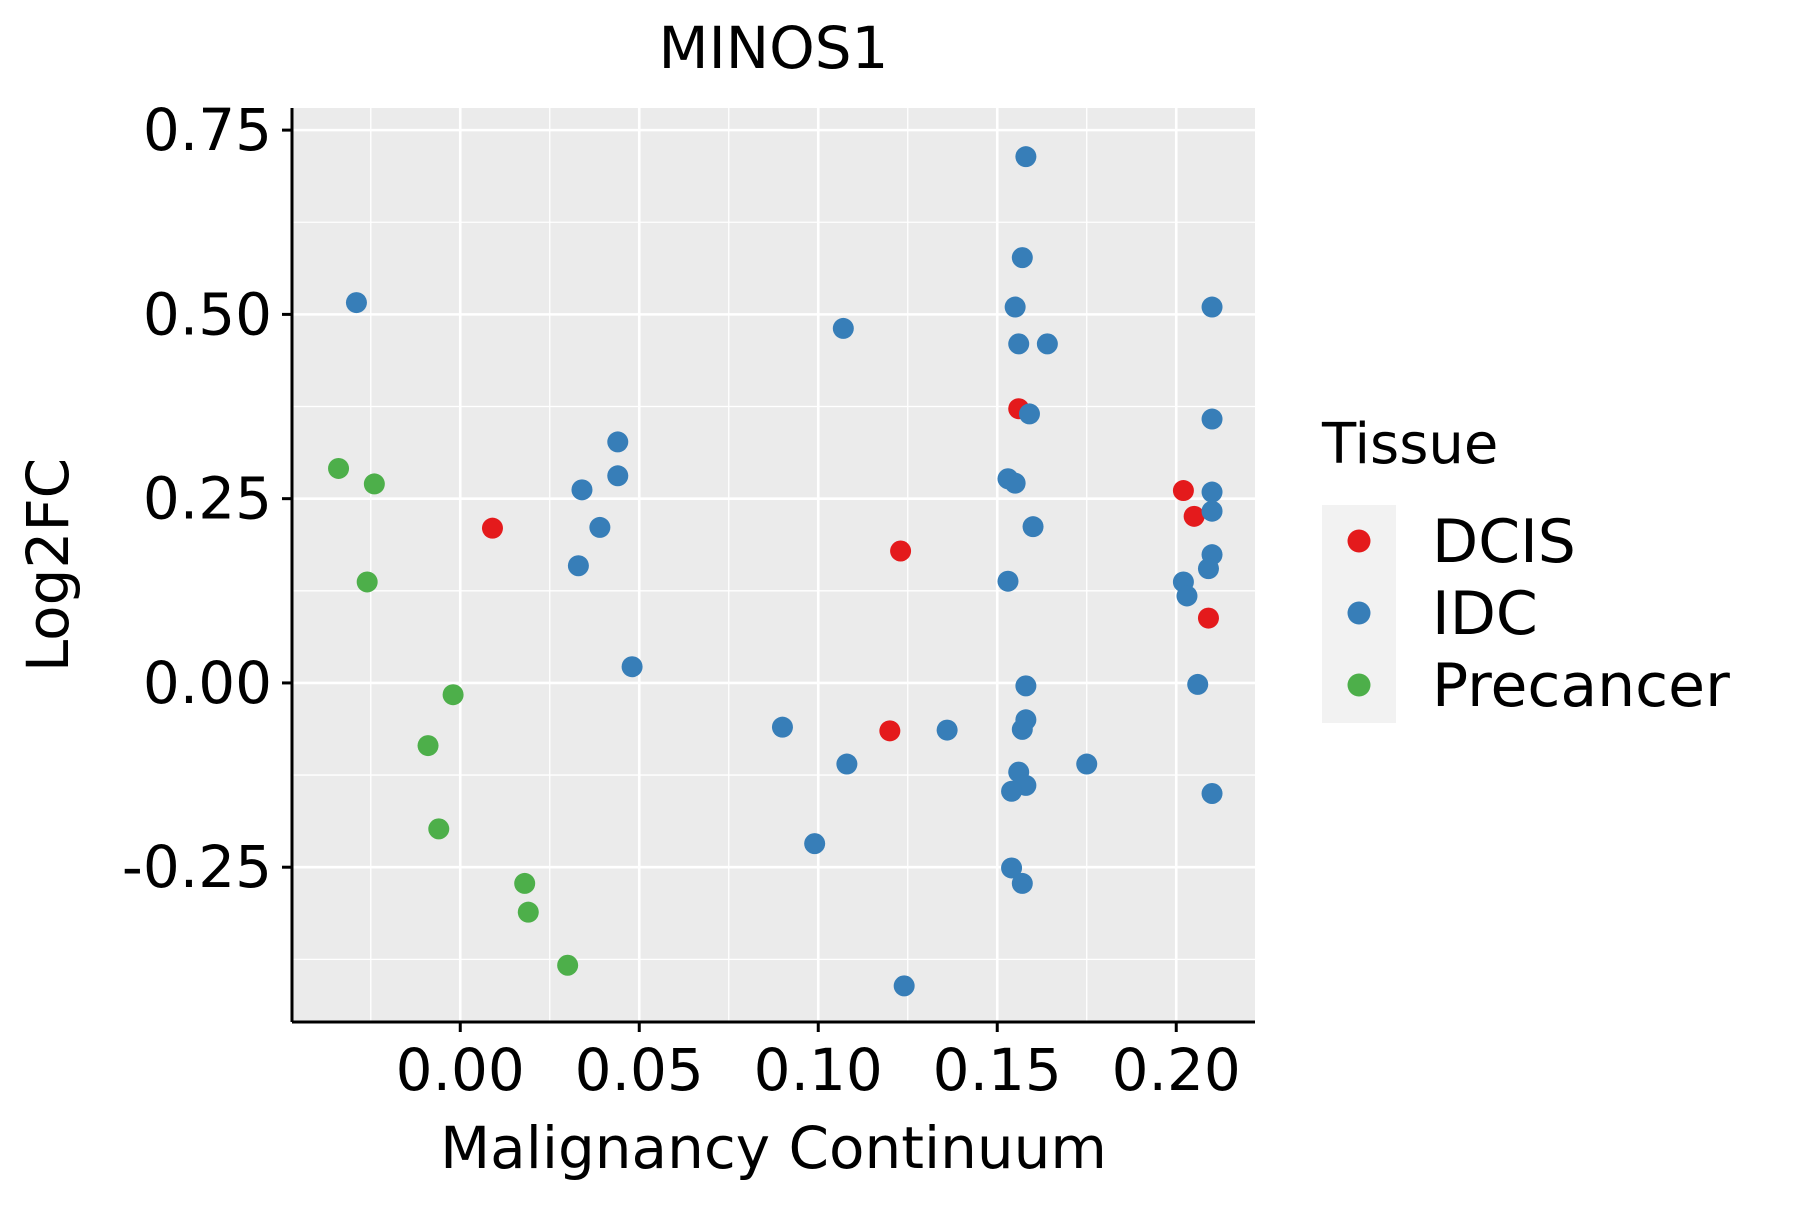 The image size is (1800, 1205). Describe the element at coordinates (1409, 444) in the screenshot. I see `legend-title: Tissue` at that location.